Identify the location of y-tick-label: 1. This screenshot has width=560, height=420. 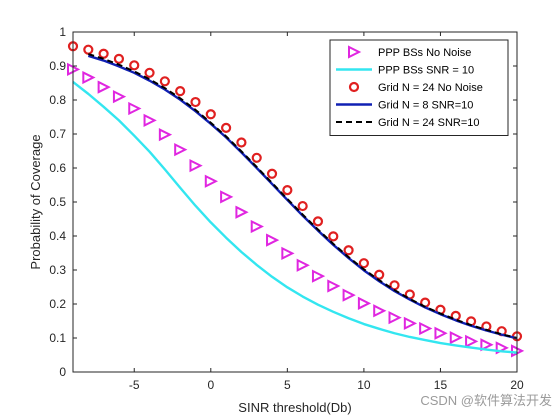
(62, 32).